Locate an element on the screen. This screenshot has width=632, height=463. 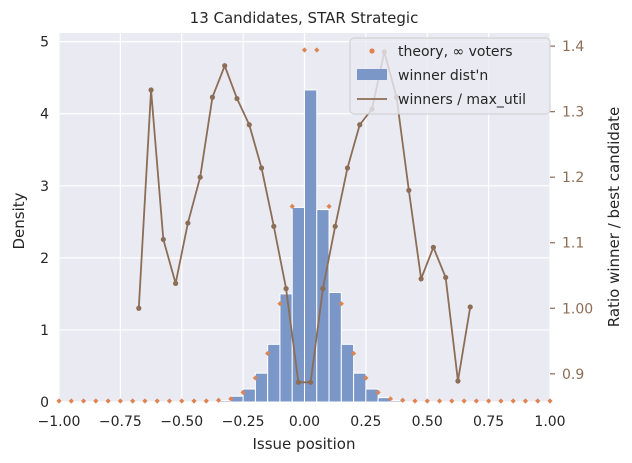
y-axis-label: Density is located at coordinates (19, 220).